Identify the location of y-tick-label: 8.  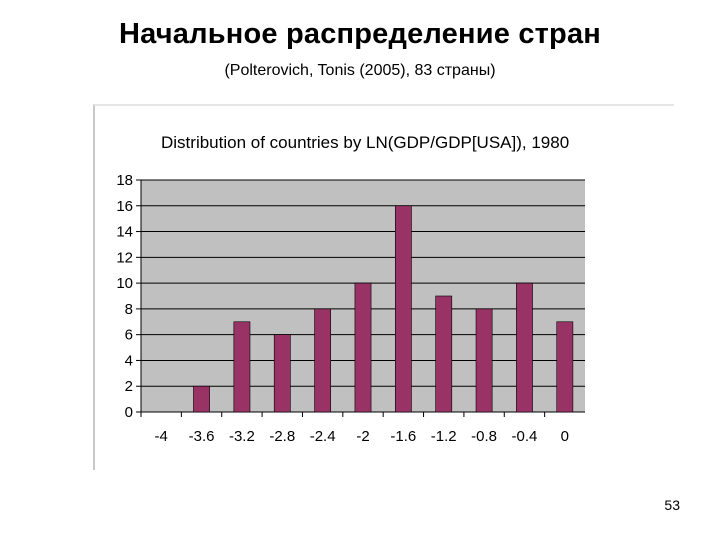
(129, 309).